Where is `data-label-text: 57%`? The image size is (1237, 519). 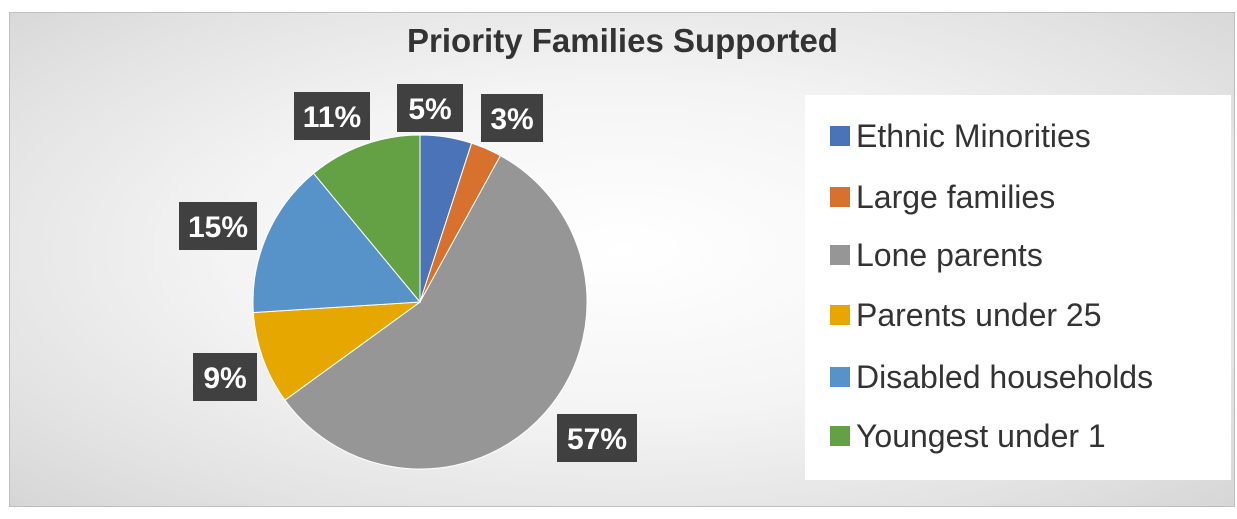
data-label-text: 57% is located at coordinates (597, 439).